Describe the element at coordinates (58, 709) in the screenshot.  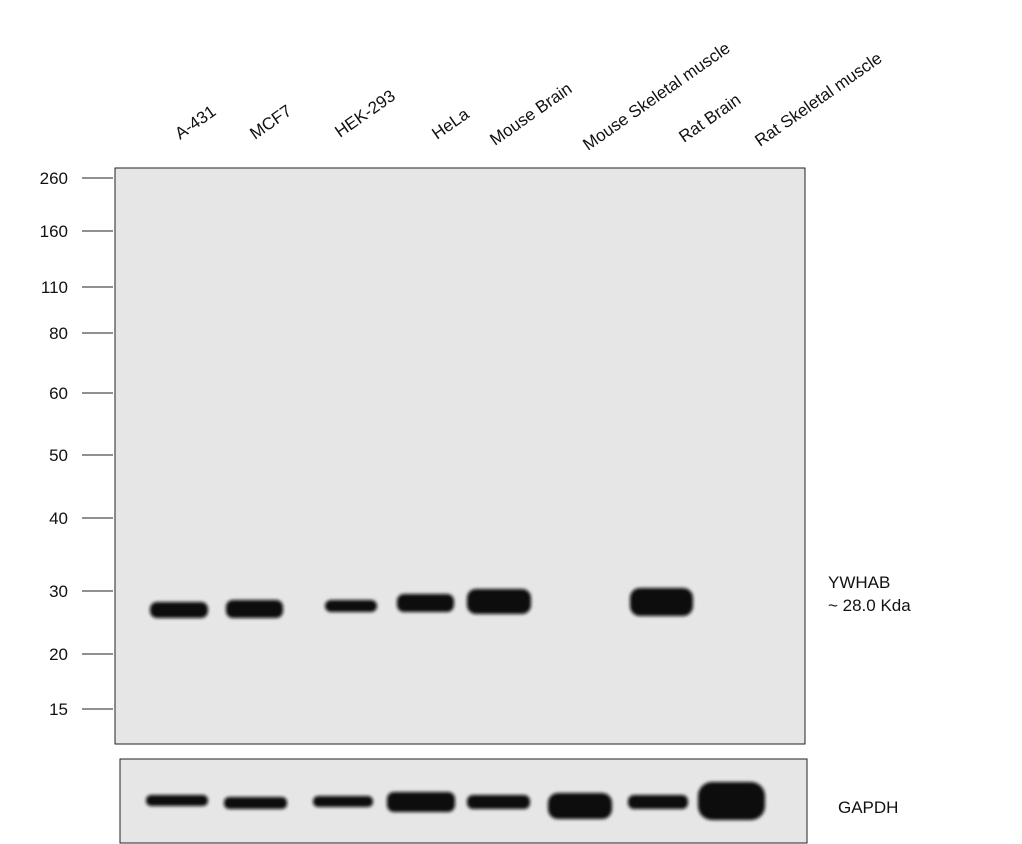
I see `marker-label: 15` at that location.